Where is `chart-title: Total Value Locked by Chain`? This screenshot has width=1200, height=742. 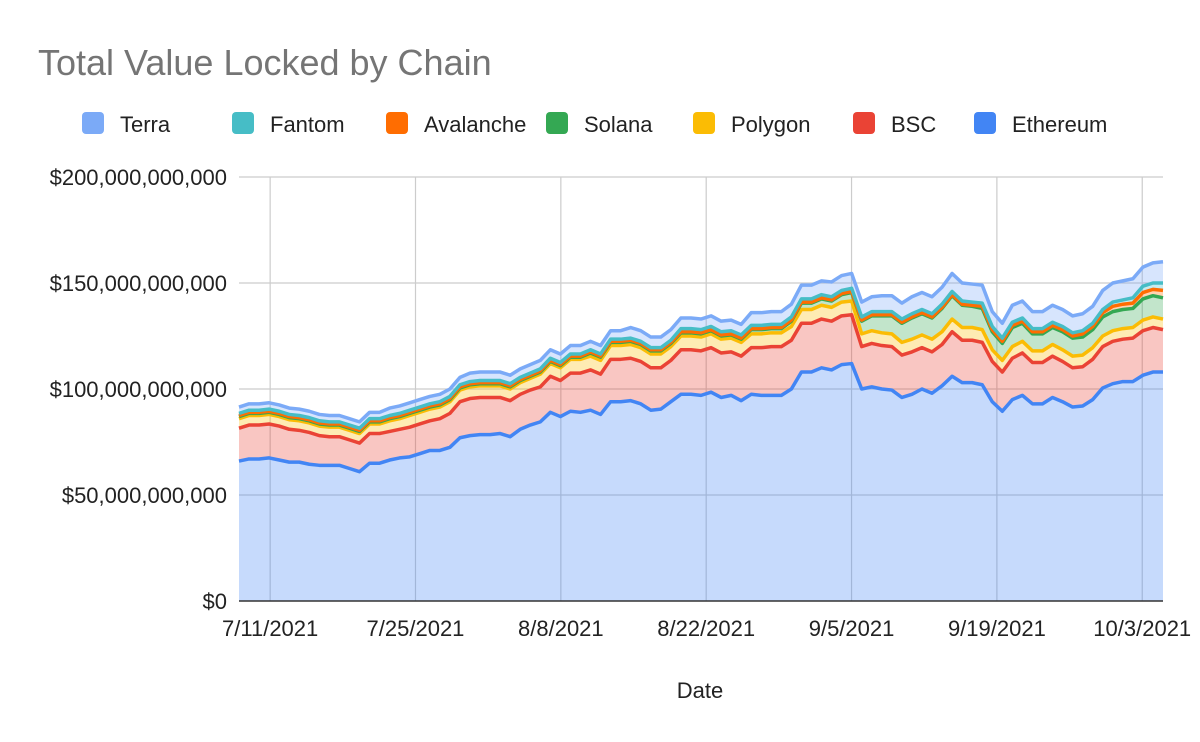
chart-title: Total Value Locked by Chain is located at coordinates (265, 62).